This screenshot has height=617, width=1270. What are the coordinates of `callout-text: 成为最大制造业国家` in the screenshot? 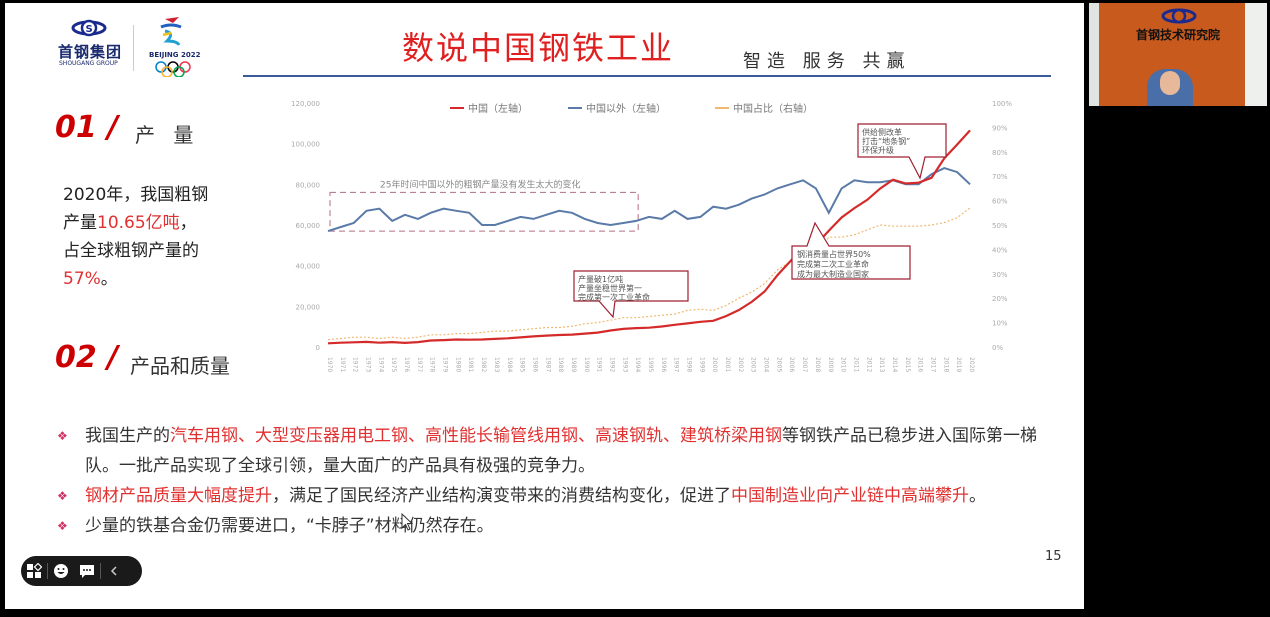 It's located at (833, 274).